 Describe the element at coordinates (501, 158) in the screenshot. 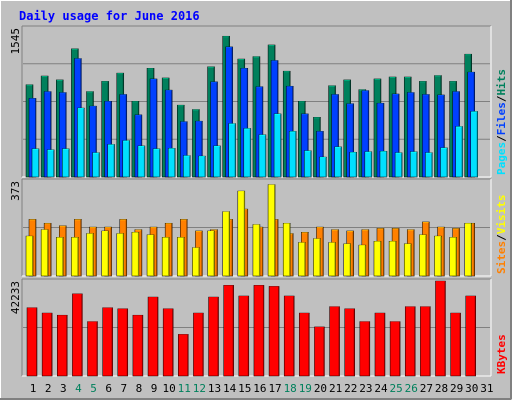

I see `legend-pages: Pages` at that location.